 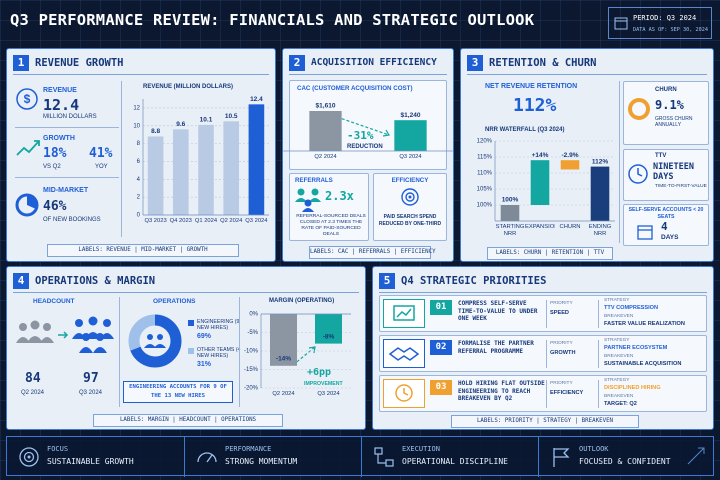 I want to click on value-label: +14%, so click(x=540, y=155).